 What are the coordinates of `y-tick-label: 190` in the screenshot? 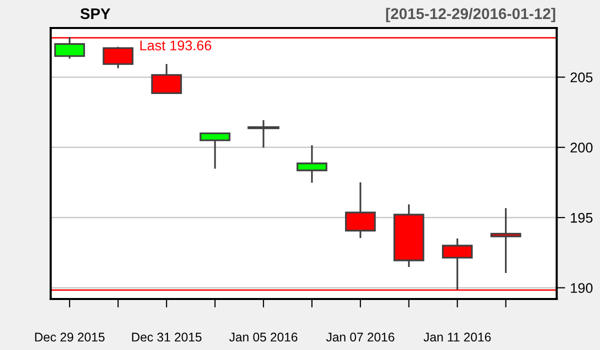 It's located at (581, 288).